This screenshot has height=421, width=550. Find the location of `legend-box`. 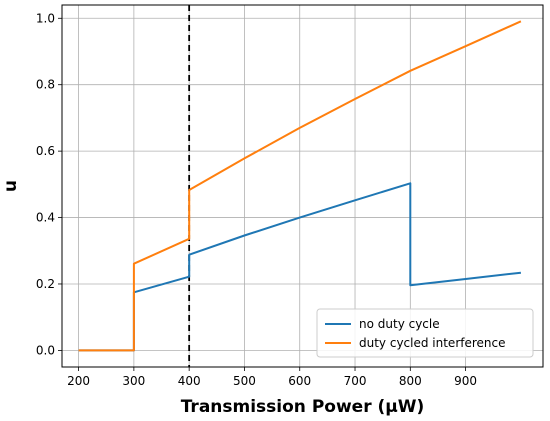

legend-box is located at coordinates (425, 333).